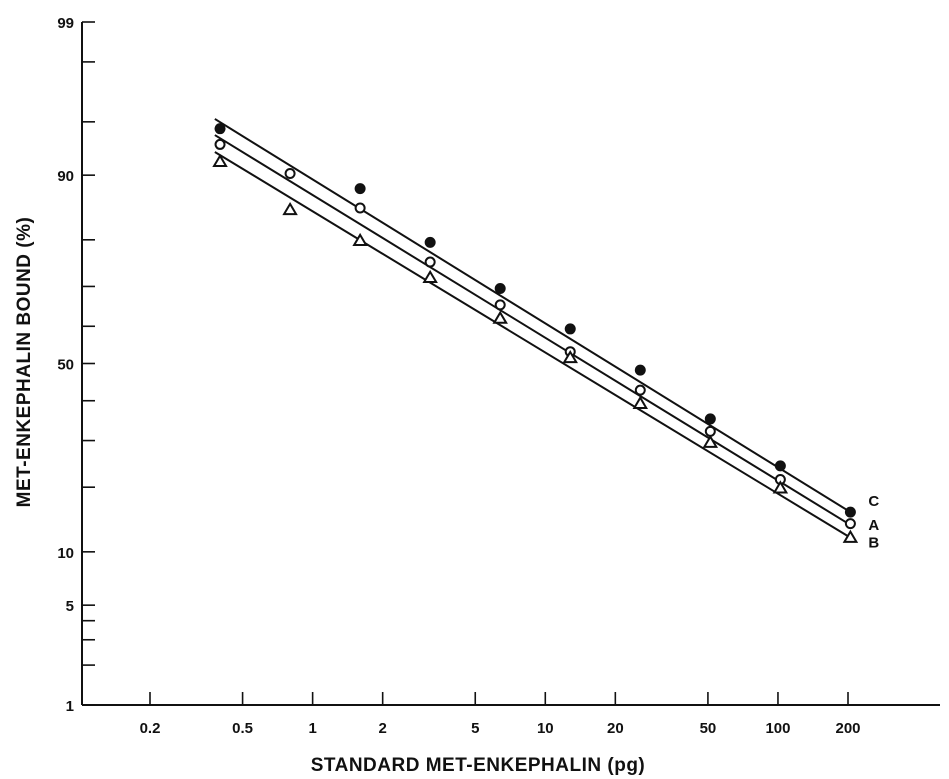 This screenshot has width=949, height=779. What do you see at coordinates (65, 176) in the screenshot?
I see `y-tick-label: 90` at bounding box center [65, 176].